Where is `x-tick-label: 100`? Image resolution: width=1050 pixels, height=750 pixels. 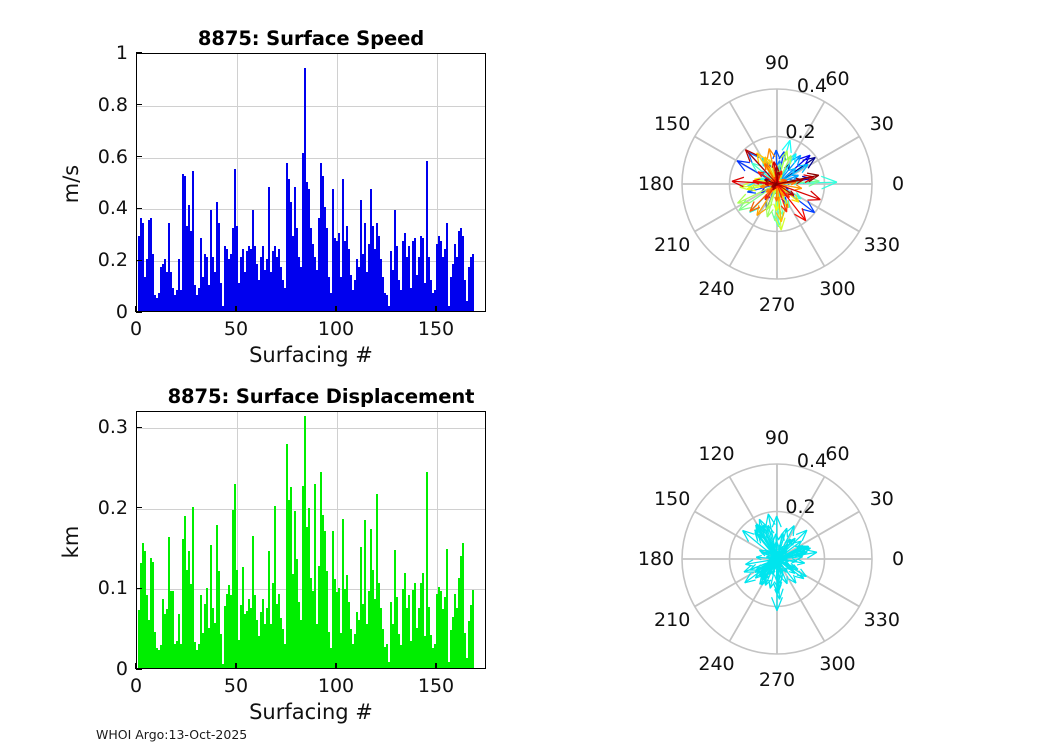 x-tick-label: 100 is located at coordinates (336, 686).